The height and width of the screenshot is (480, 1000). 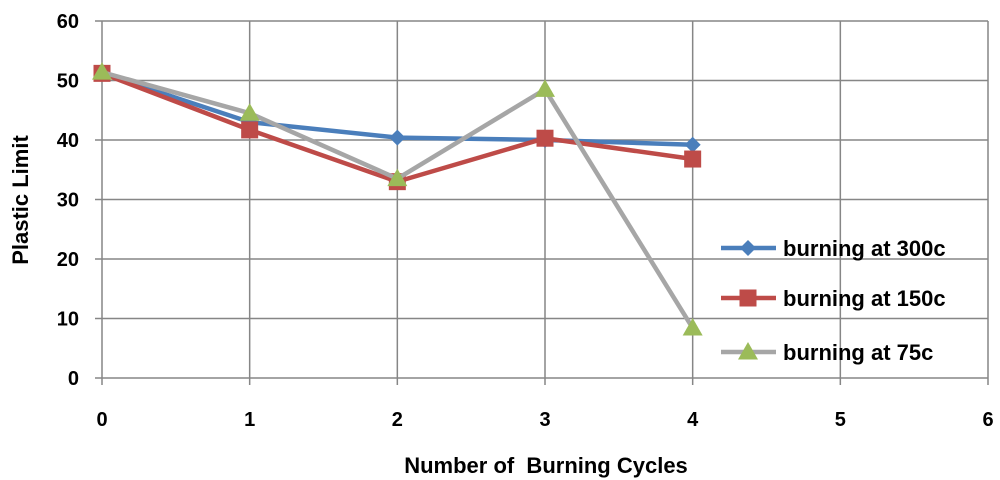 What do you see at coordinates (544, 420) in the screenshot?
I see `x-tick-label: 3` at bounding box center [544, 420].